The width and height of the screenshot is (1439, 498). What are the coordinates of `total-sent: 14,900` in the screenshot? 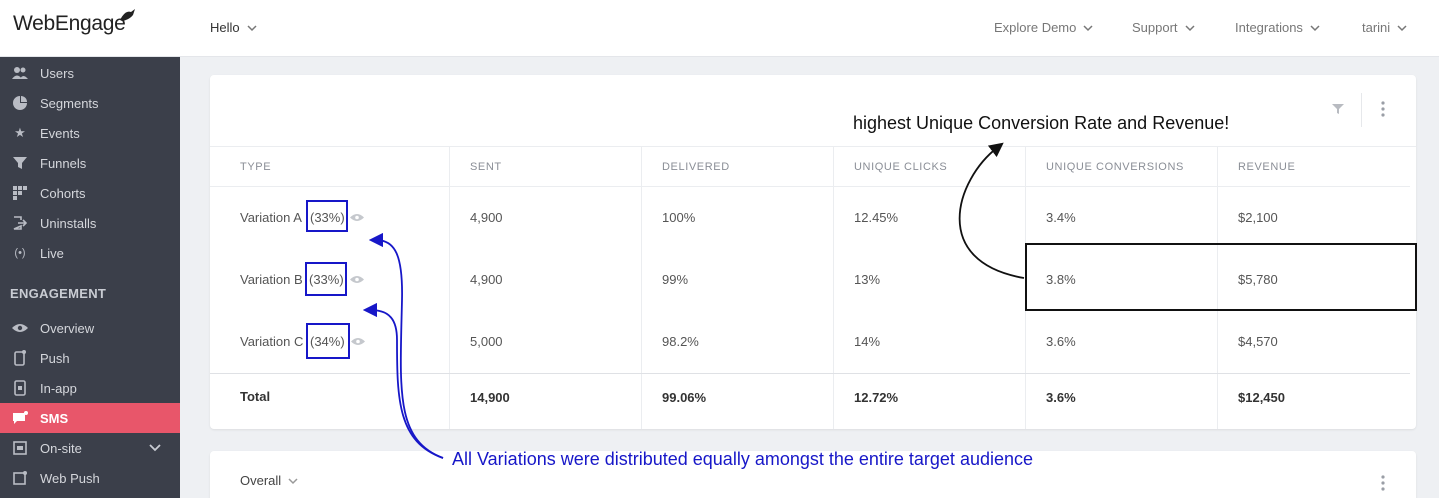 It's located at (490, 397).